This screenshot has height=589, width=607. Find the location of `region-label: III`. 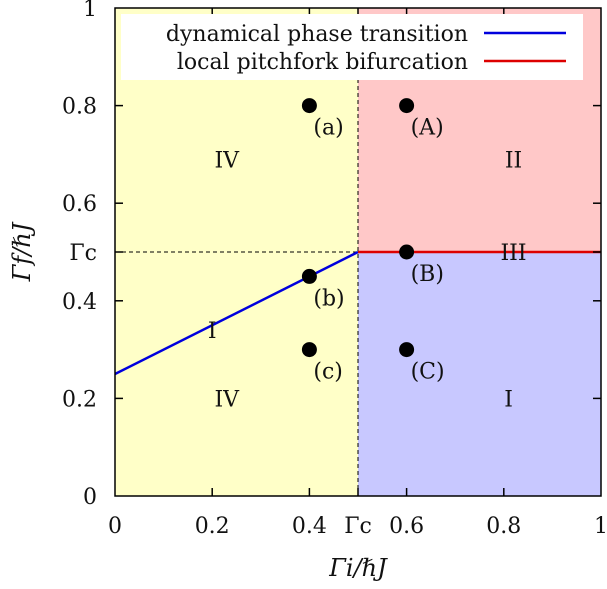

region-label: III is located at coordinates (513, 253).